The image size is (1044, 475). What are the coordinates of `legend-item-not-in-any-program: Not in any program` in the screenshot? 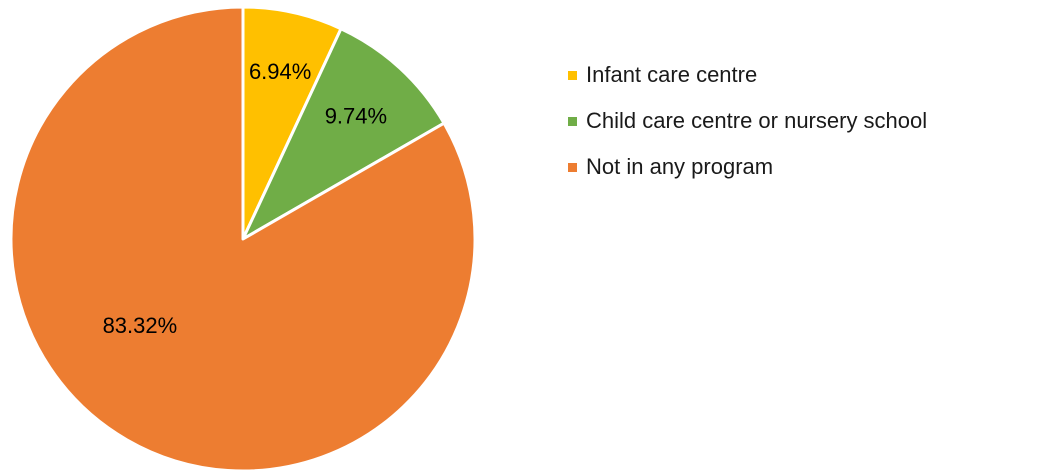 It's located at (747, 167).